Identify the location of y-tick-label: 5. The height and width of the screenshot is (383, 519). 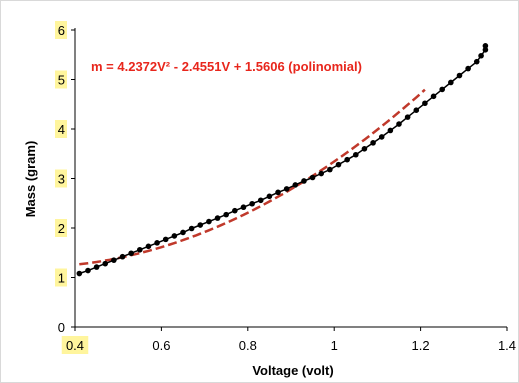
(61, 80).